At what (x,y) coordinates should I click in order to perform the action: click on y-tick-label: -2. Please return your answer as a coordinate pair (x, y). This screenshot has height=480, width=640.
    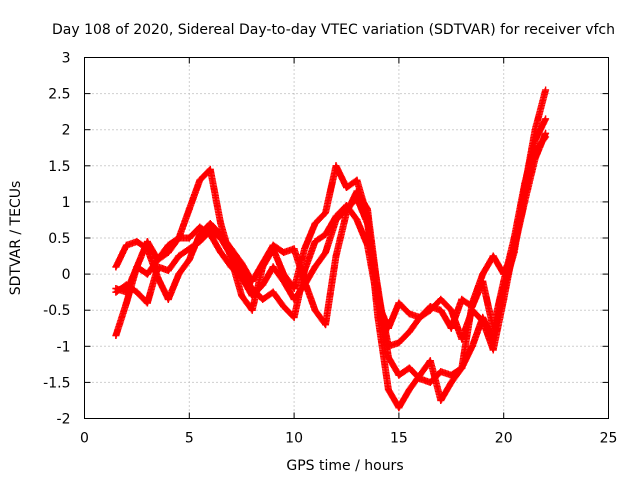
    Looking at the image, I should click on (64, 420).